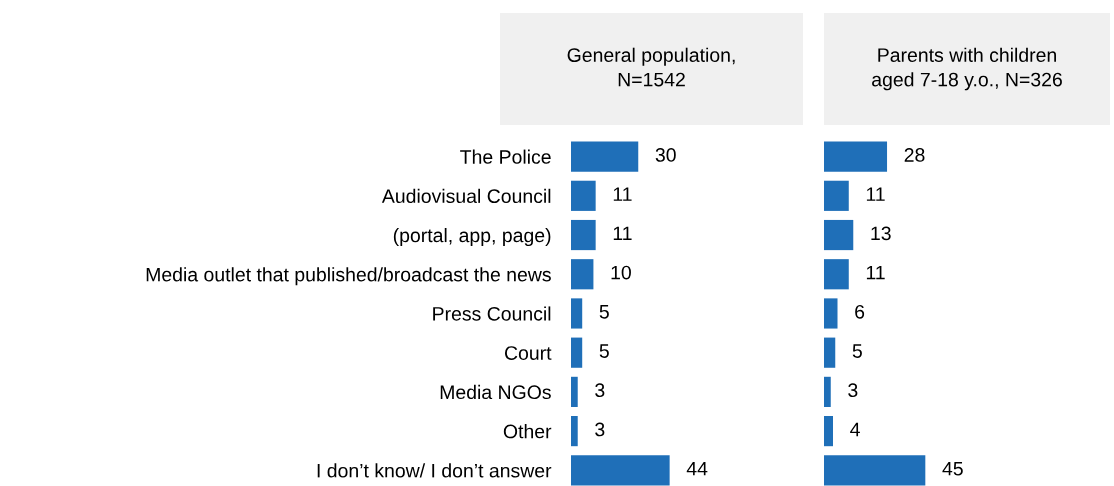 The height and width of the screenshot is (486, 1114). Describe the element at coordinates (528, 353) in the screenshot. I see `y-tick-label: Court` at that location.